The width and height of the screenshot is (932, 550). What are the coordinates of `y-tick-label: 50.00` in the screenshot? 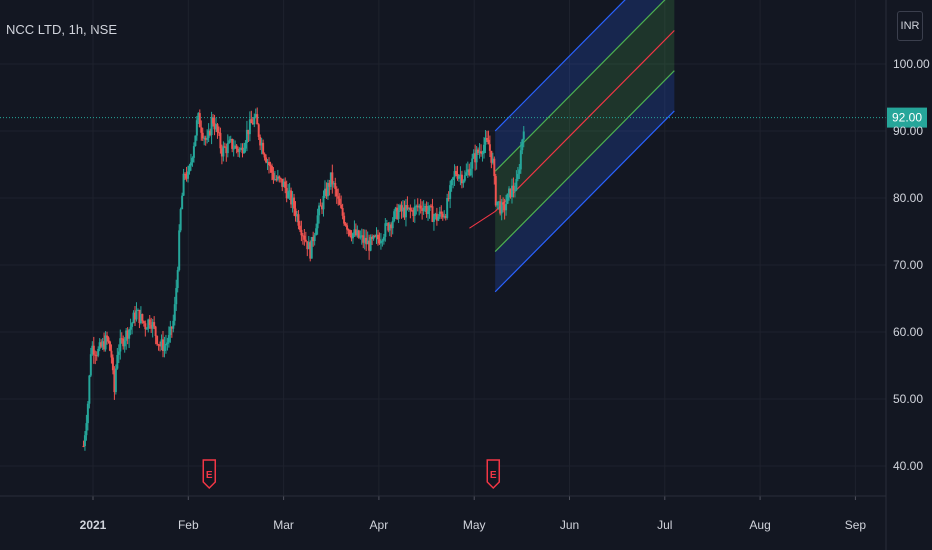 It's located at (908, 399).